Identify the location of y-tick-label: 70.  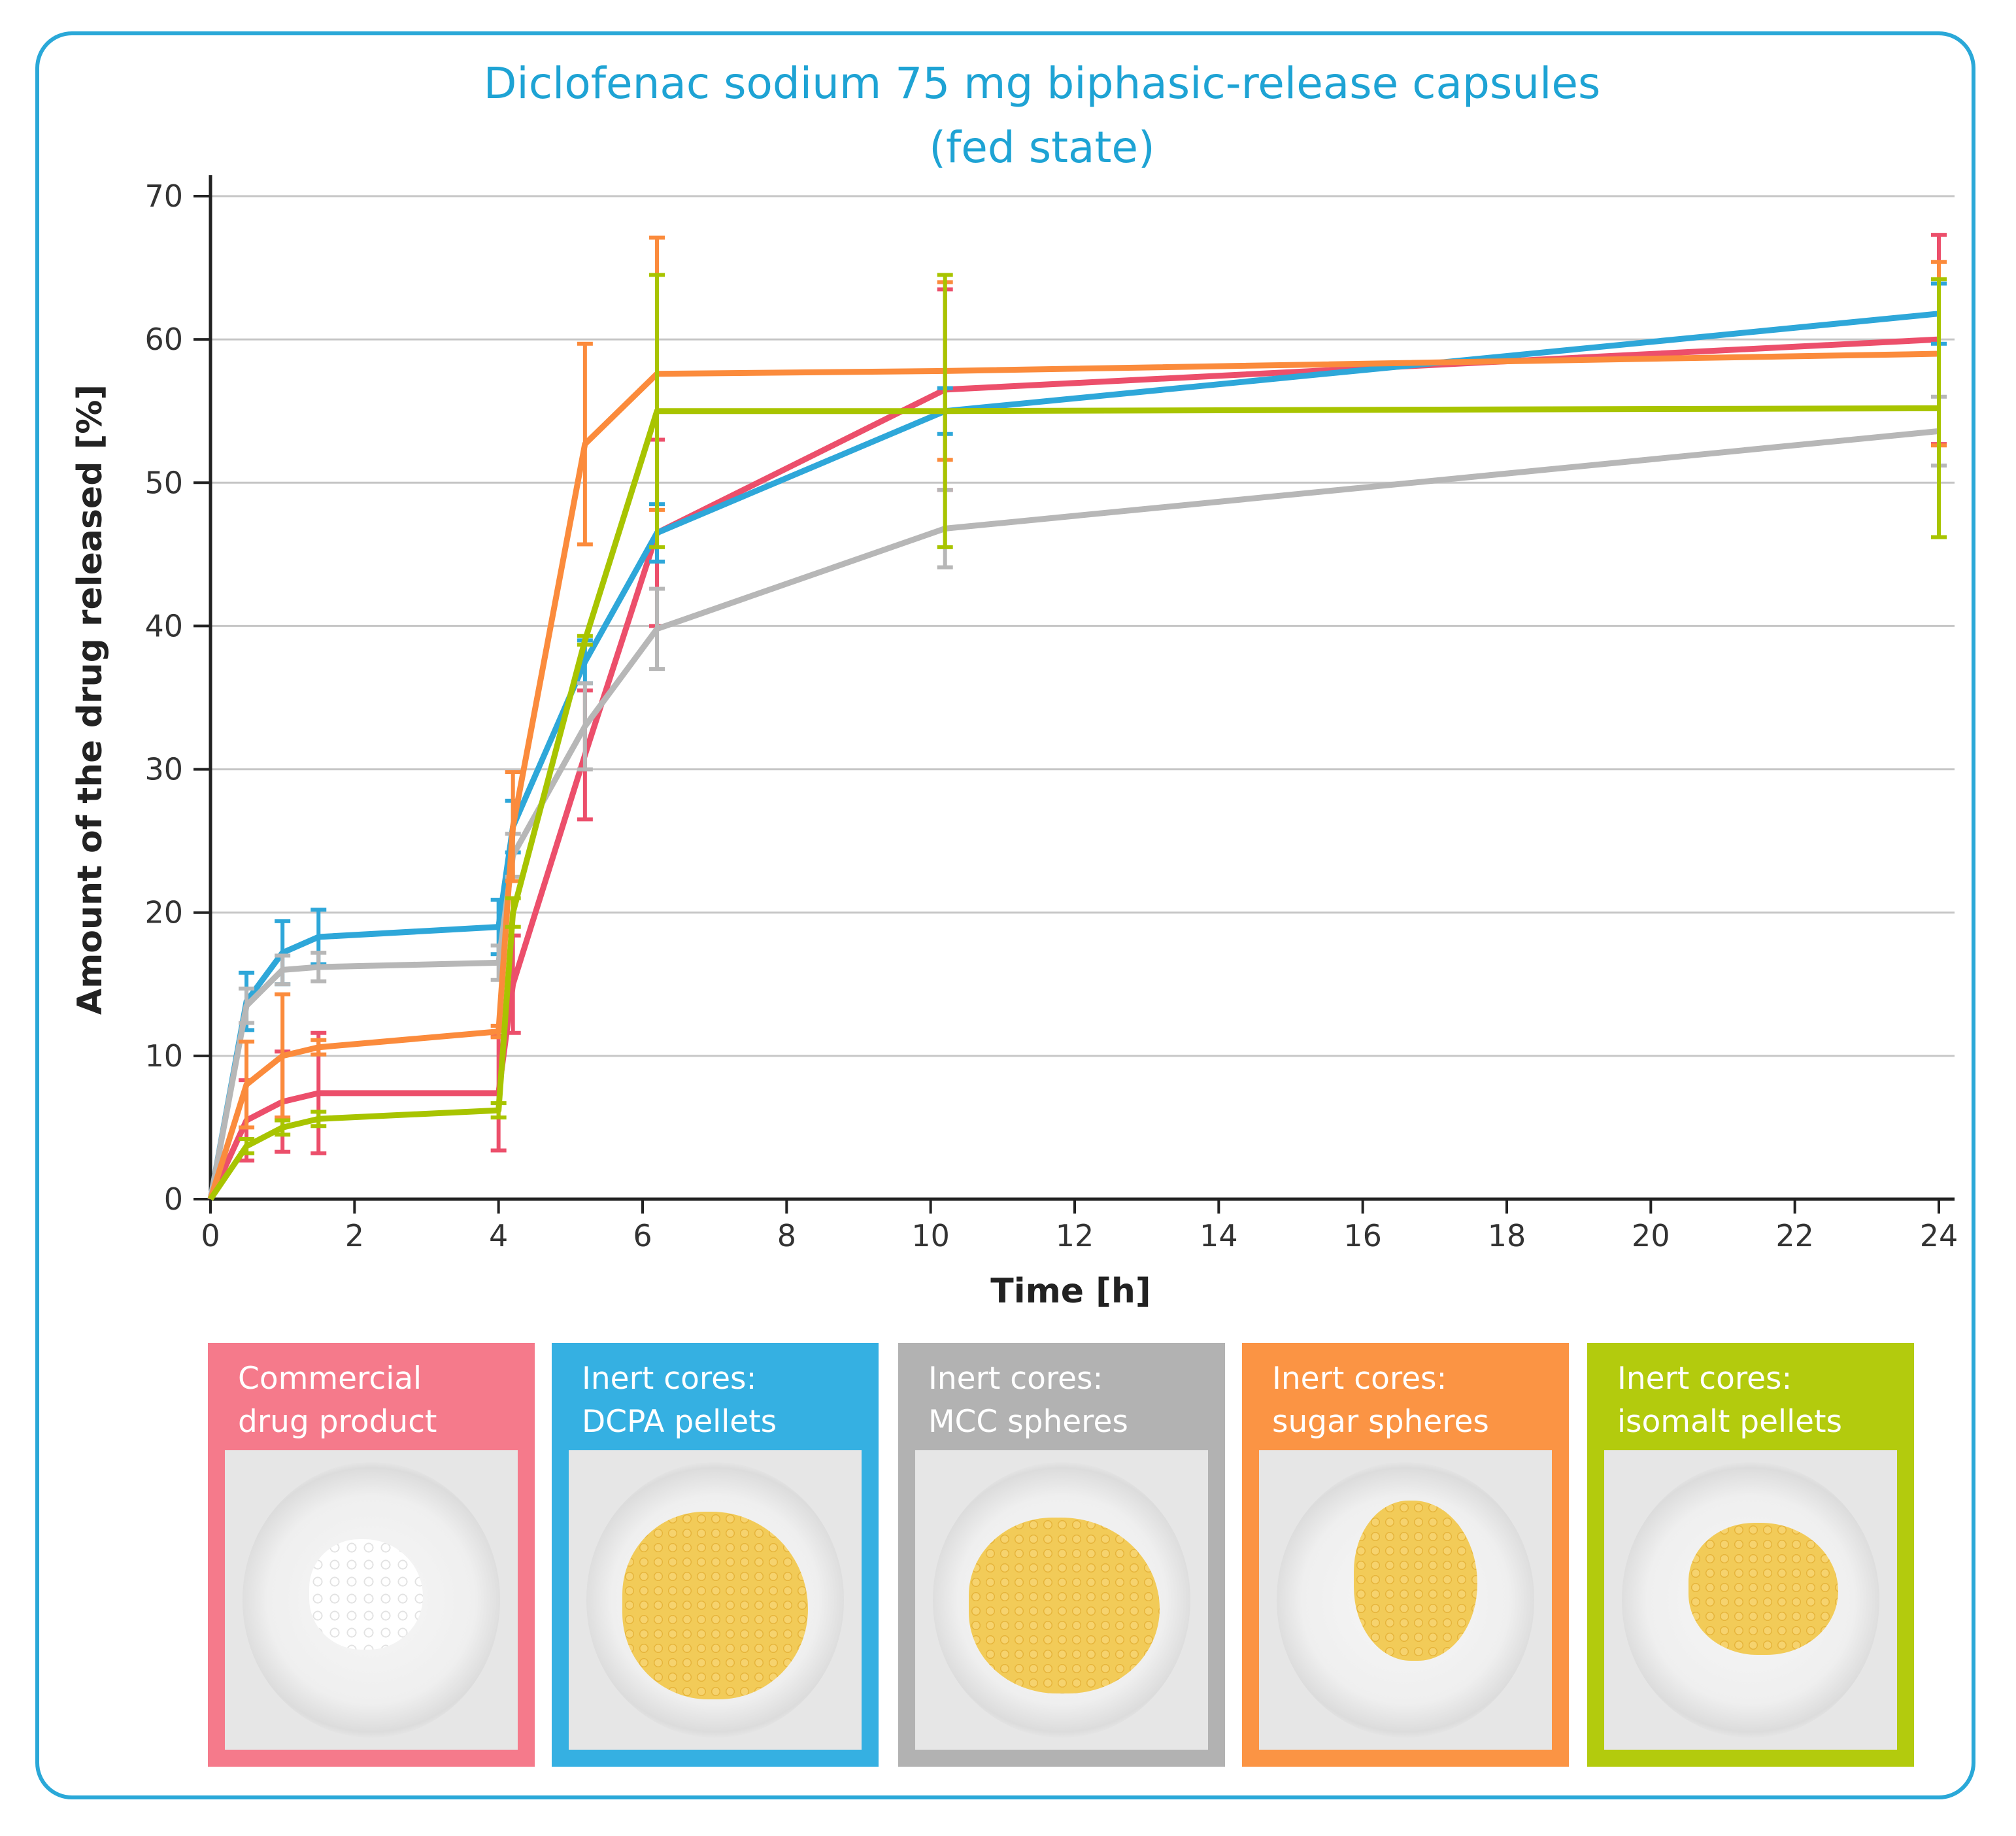
(163, 196).